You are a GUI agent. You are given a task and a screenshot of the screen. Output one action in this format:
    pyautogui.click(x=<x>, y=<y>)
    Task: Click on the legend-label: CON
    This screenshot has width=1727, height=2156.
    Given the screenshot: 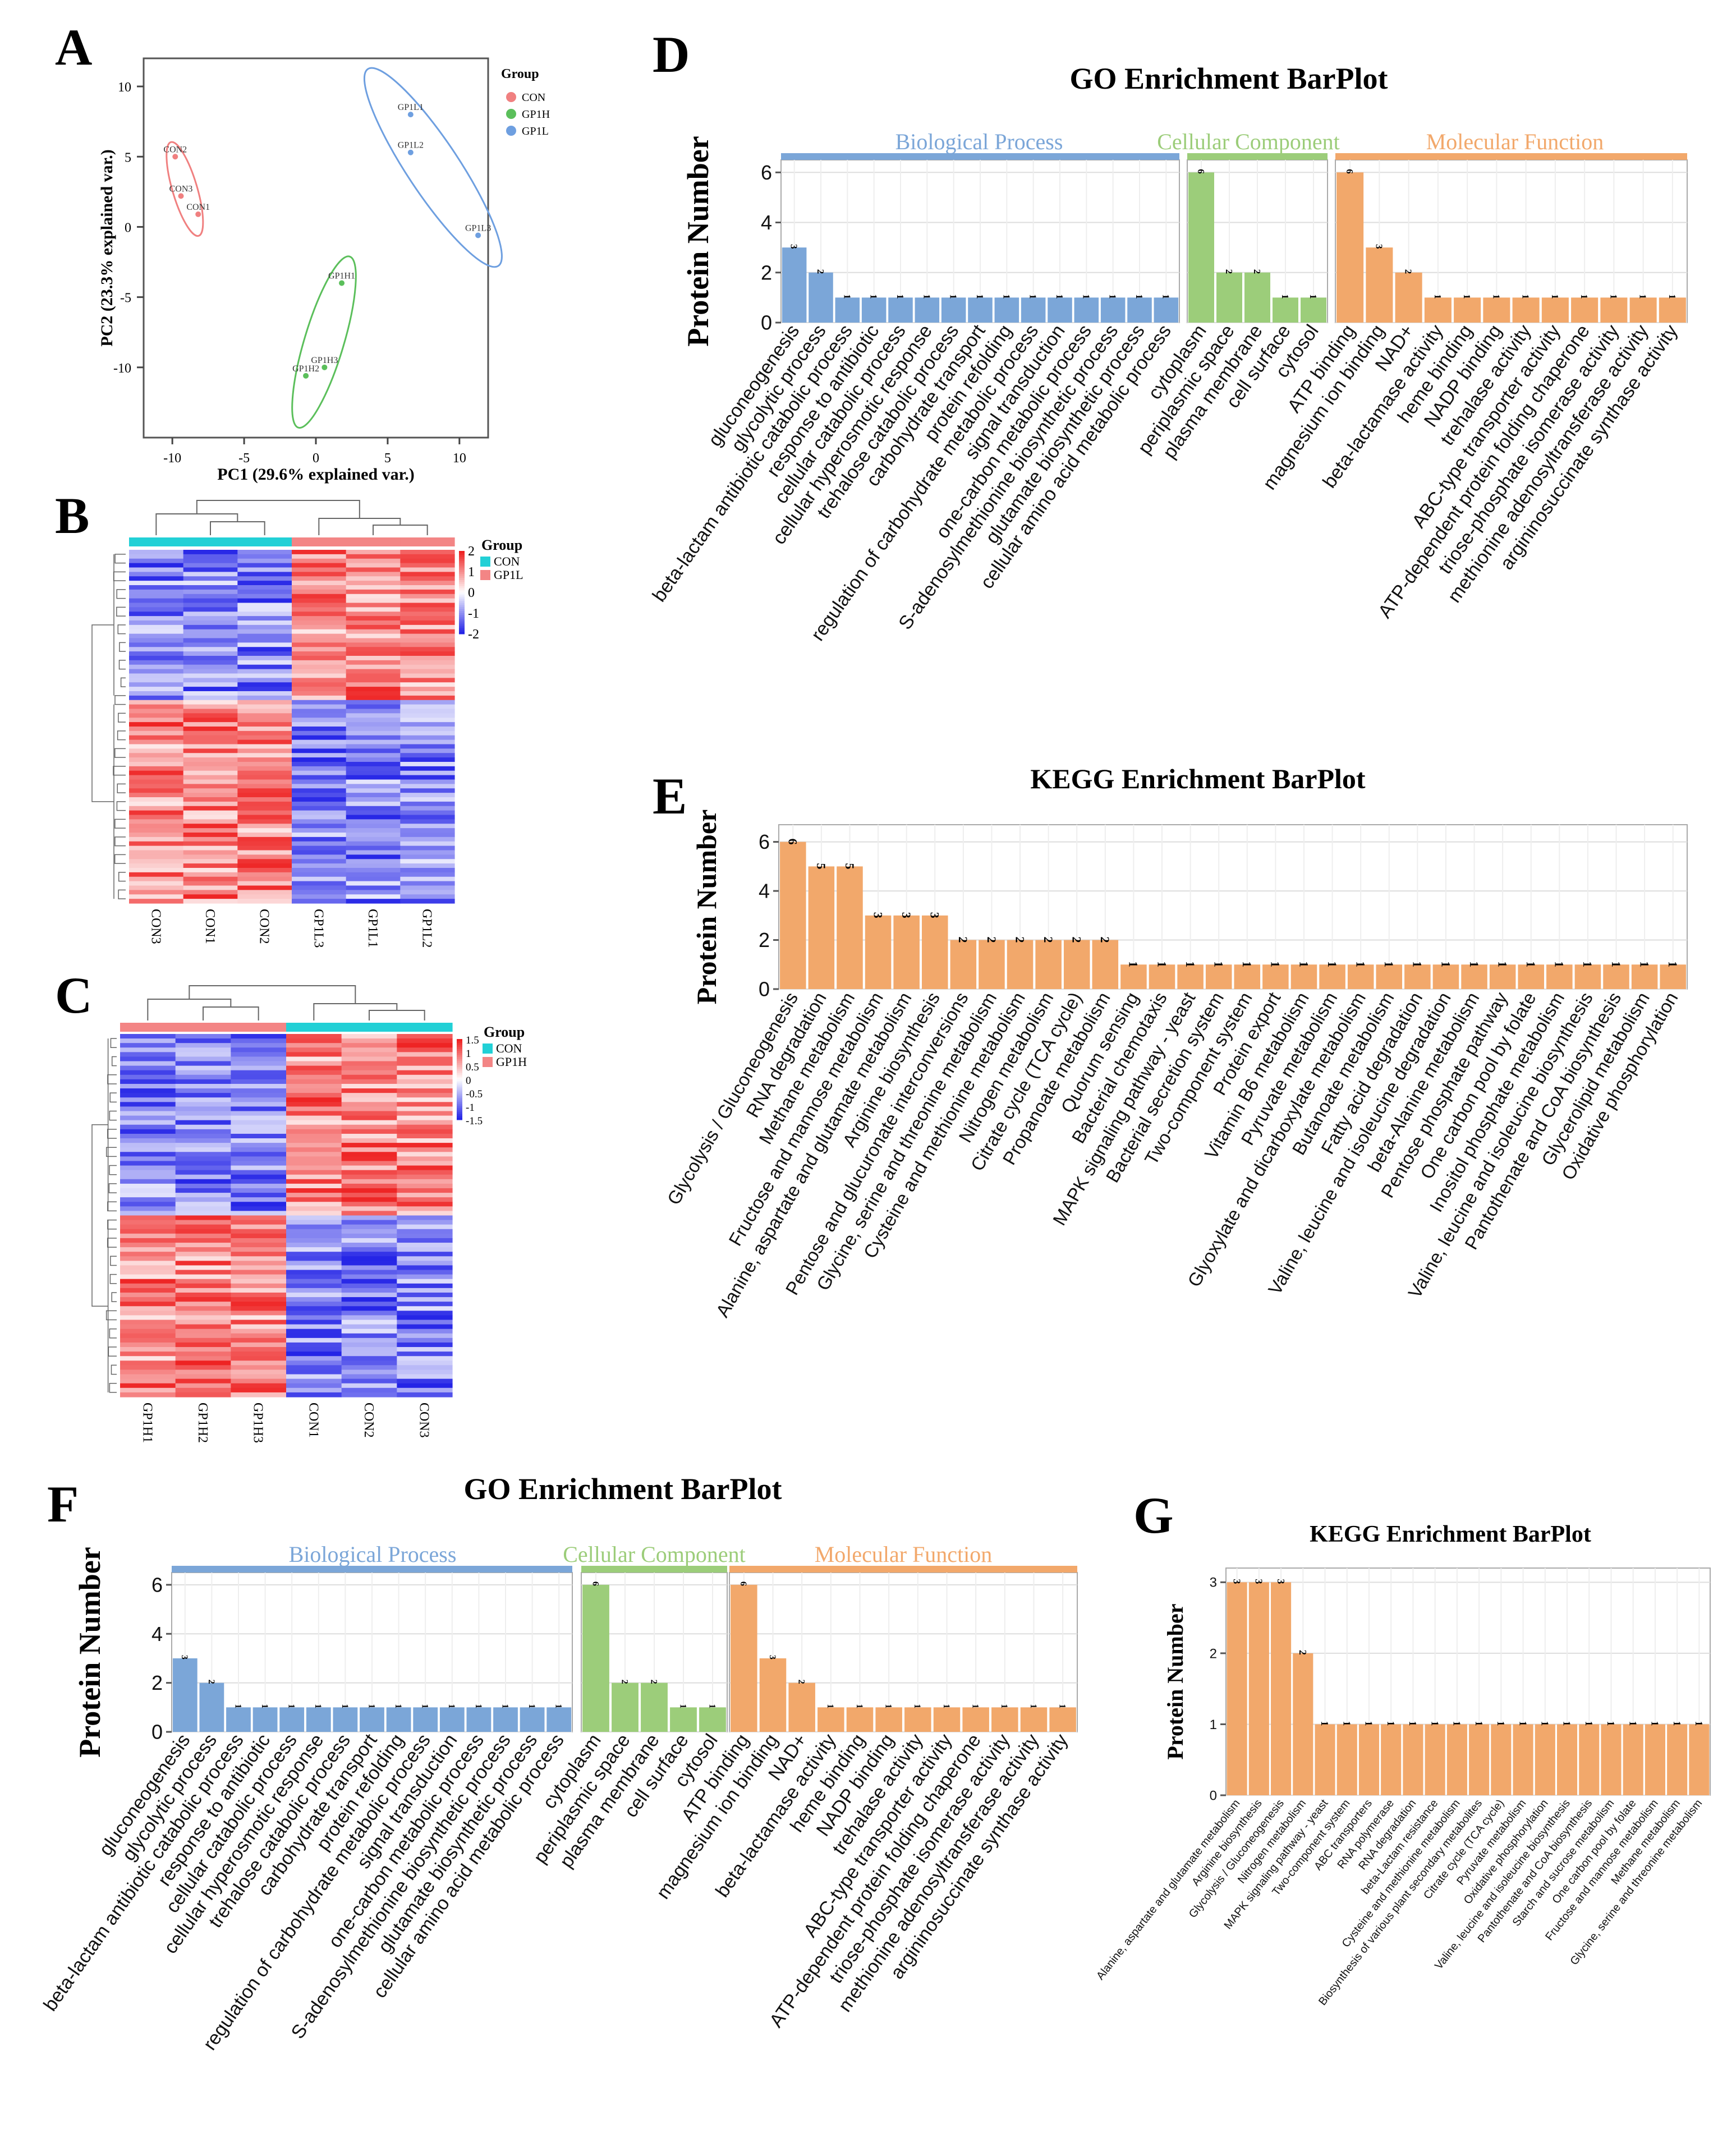 What is the action you would take?
    pyautogui.click(x=509, y=1048)
    